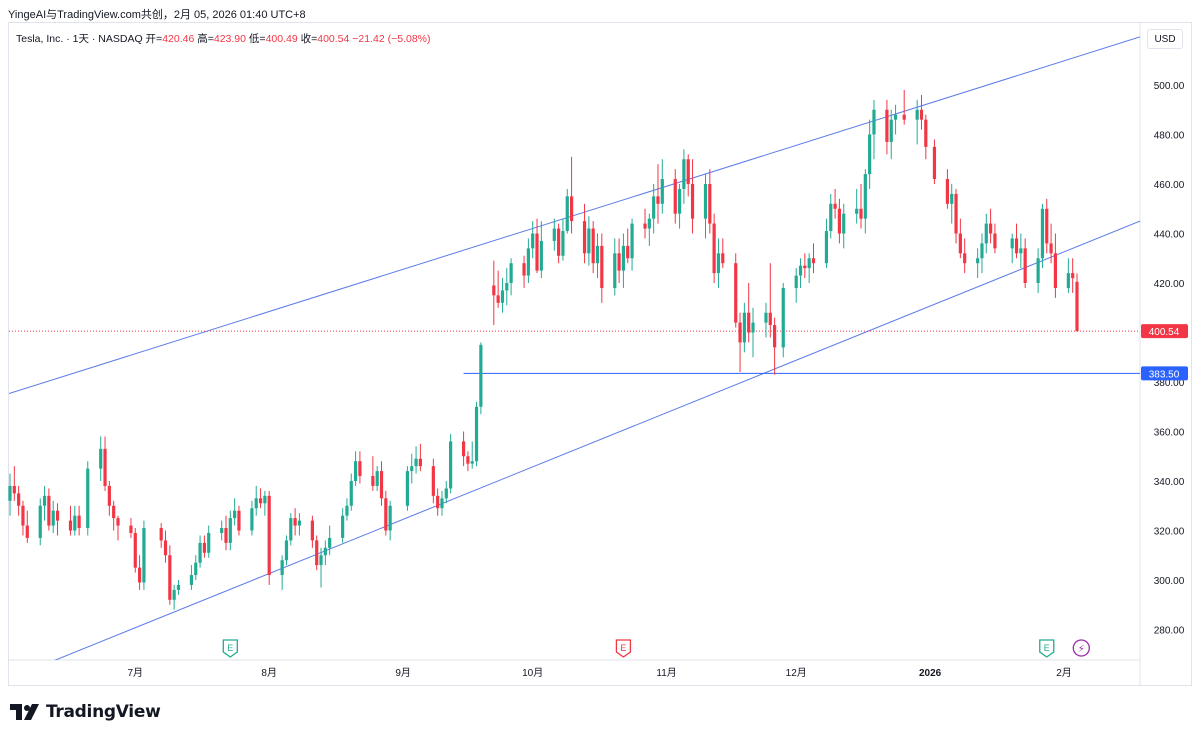 Image resolution: width=1200 pixels, height=738 pixels. I want to click on symbol-name: Tesla, Inc. · 1天 · NASDAQ, so click(79, 39).